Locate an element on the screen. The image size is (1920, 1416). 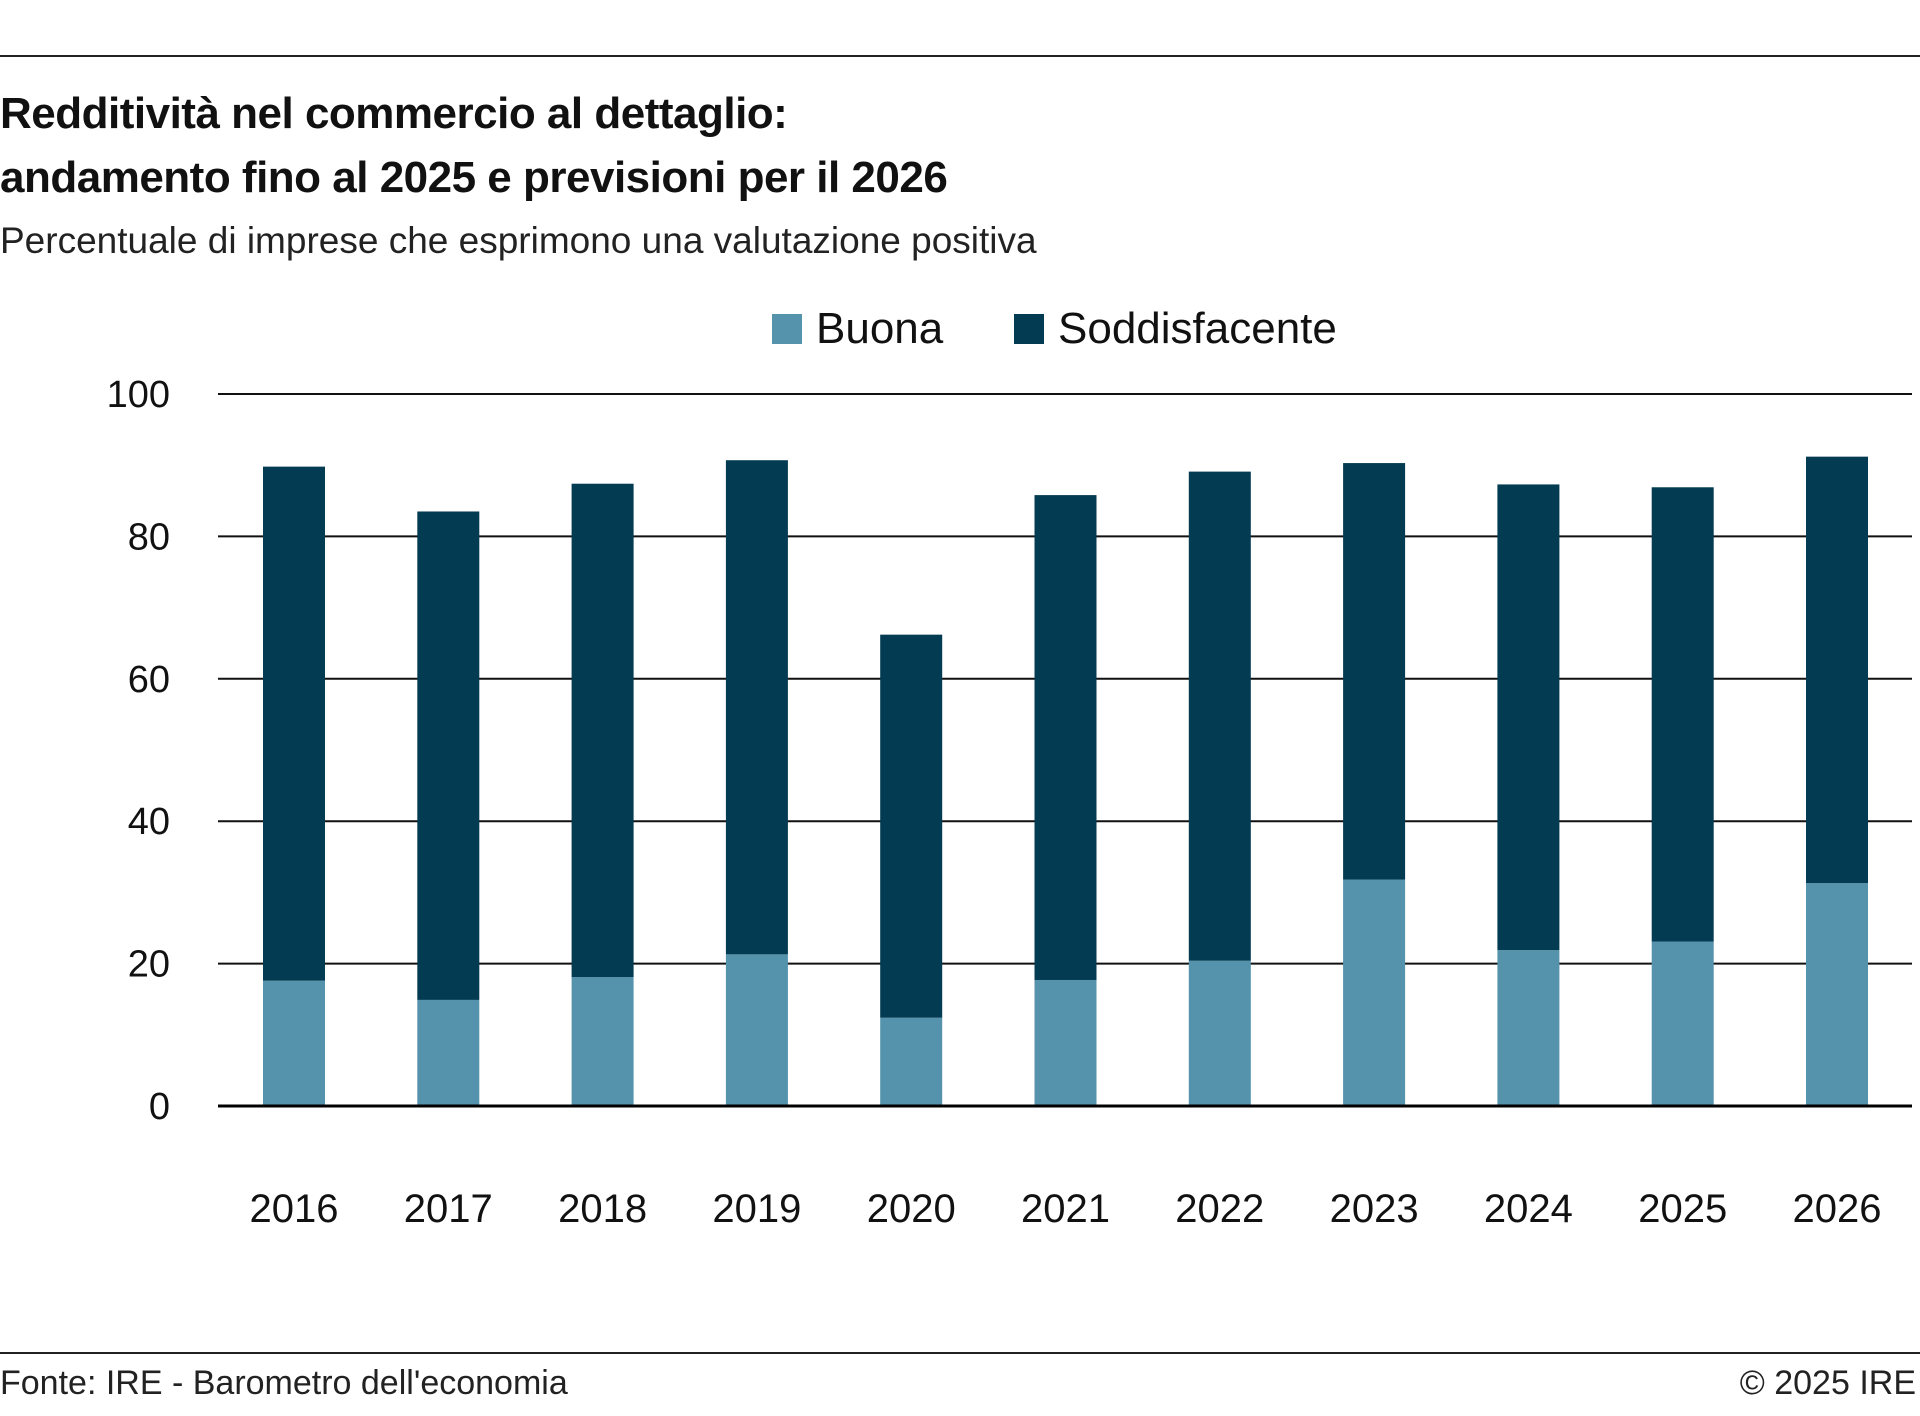
x-tick-label: 2022 is located at coordinates (1219, 1209).